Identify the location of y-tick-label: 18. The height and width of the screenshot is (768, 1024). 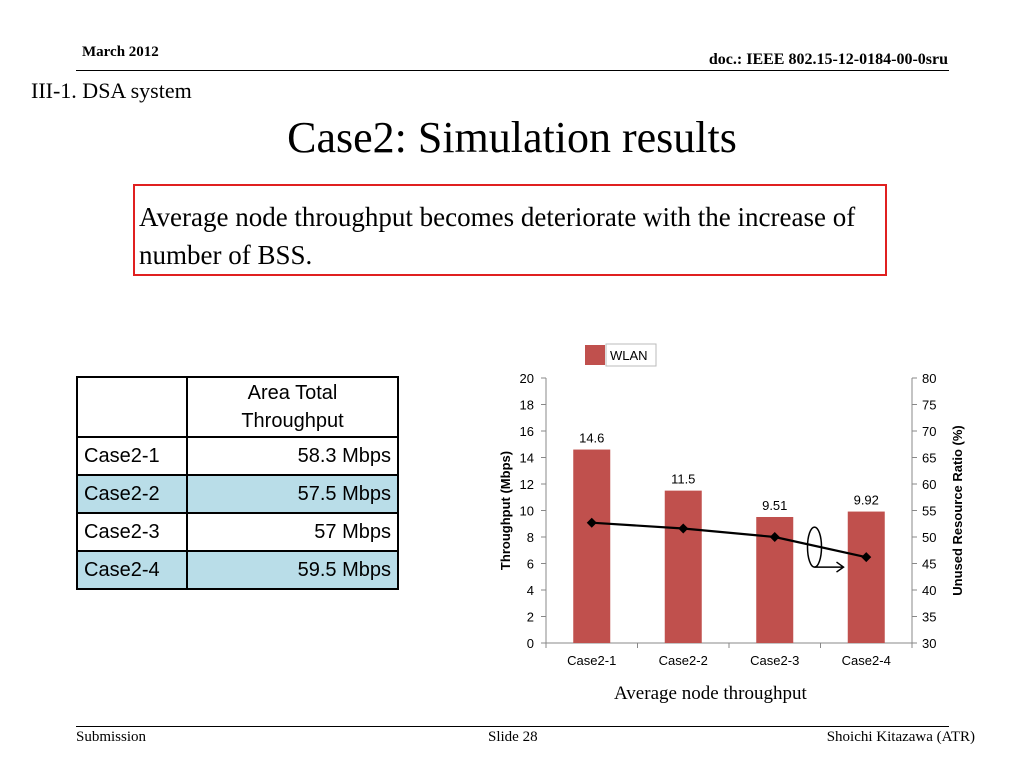
(527, 405).